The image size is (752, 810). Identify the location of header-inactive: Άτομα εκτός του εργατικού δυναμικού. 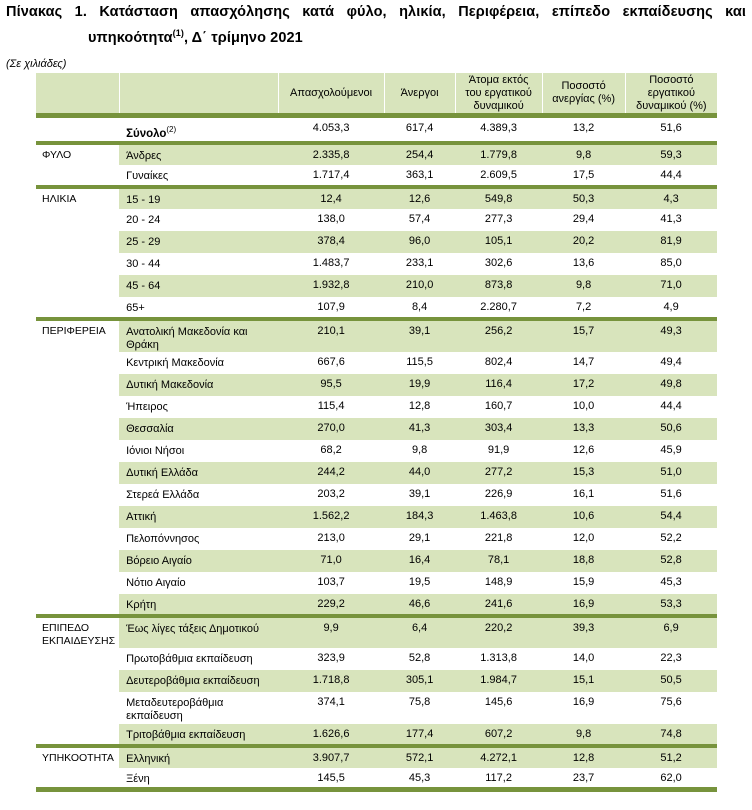
(498, 95).